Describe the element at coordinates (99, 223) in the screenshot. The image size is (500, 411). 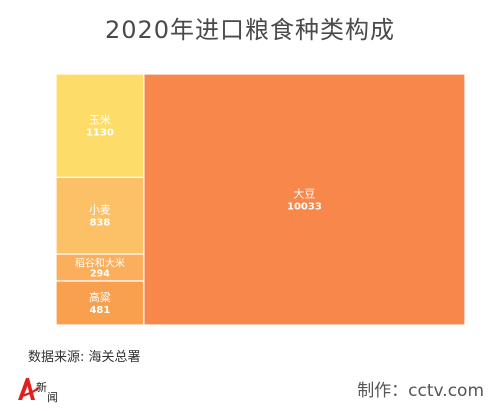
I see `treemap-label-value-2: 838` at that location.